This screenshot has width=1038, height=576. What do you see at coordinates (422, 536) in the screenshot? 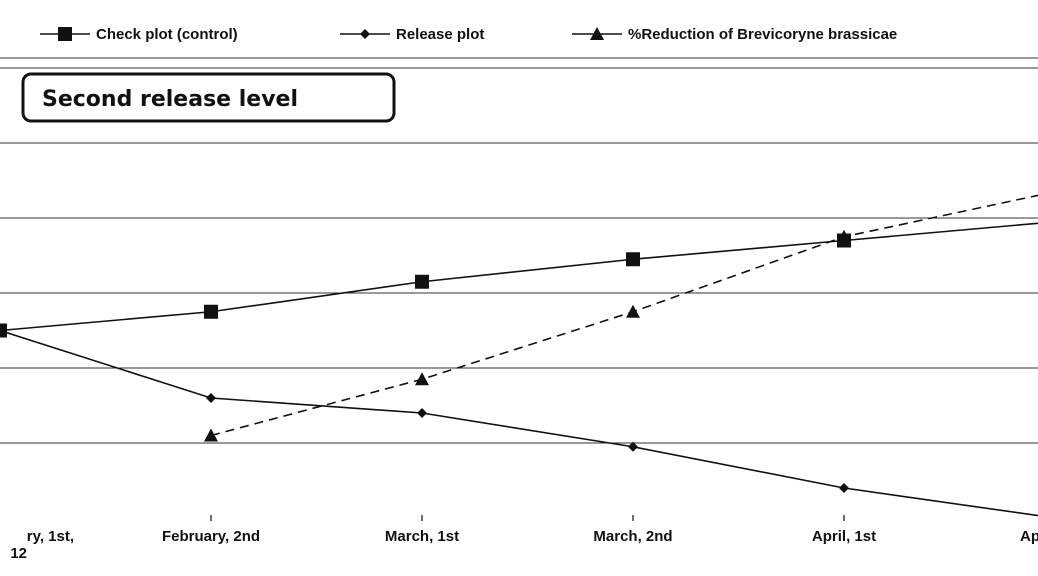
I see `x-tick-label: March, 1st` at bounding box center [422, 536].